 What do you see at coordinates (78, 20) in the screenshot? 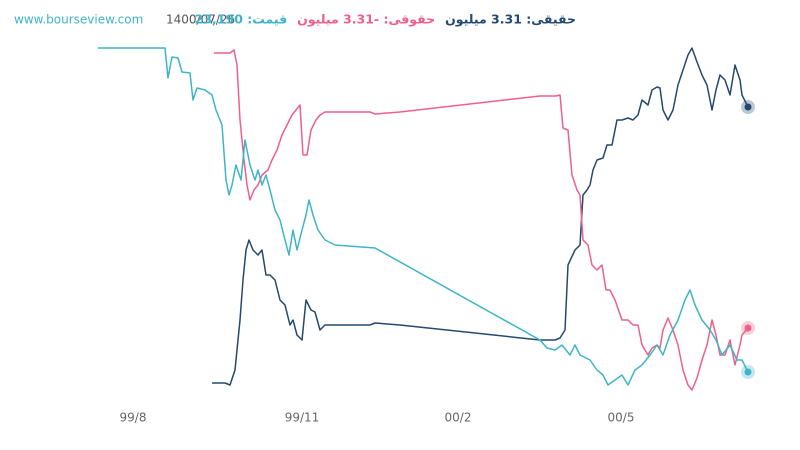
I see `source-link: www.bourseview.com` at bounding box center [78, 20].